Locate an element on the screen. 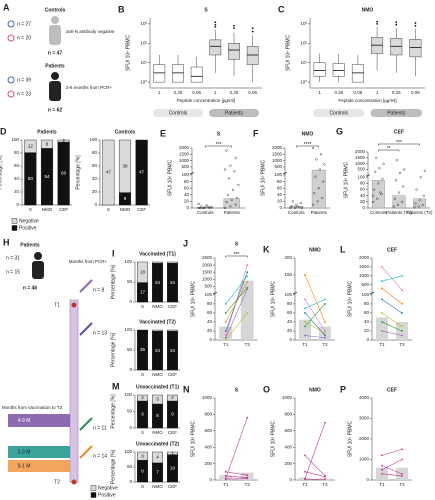  y-tick-label: 800 is located at coordinates (208, 414).